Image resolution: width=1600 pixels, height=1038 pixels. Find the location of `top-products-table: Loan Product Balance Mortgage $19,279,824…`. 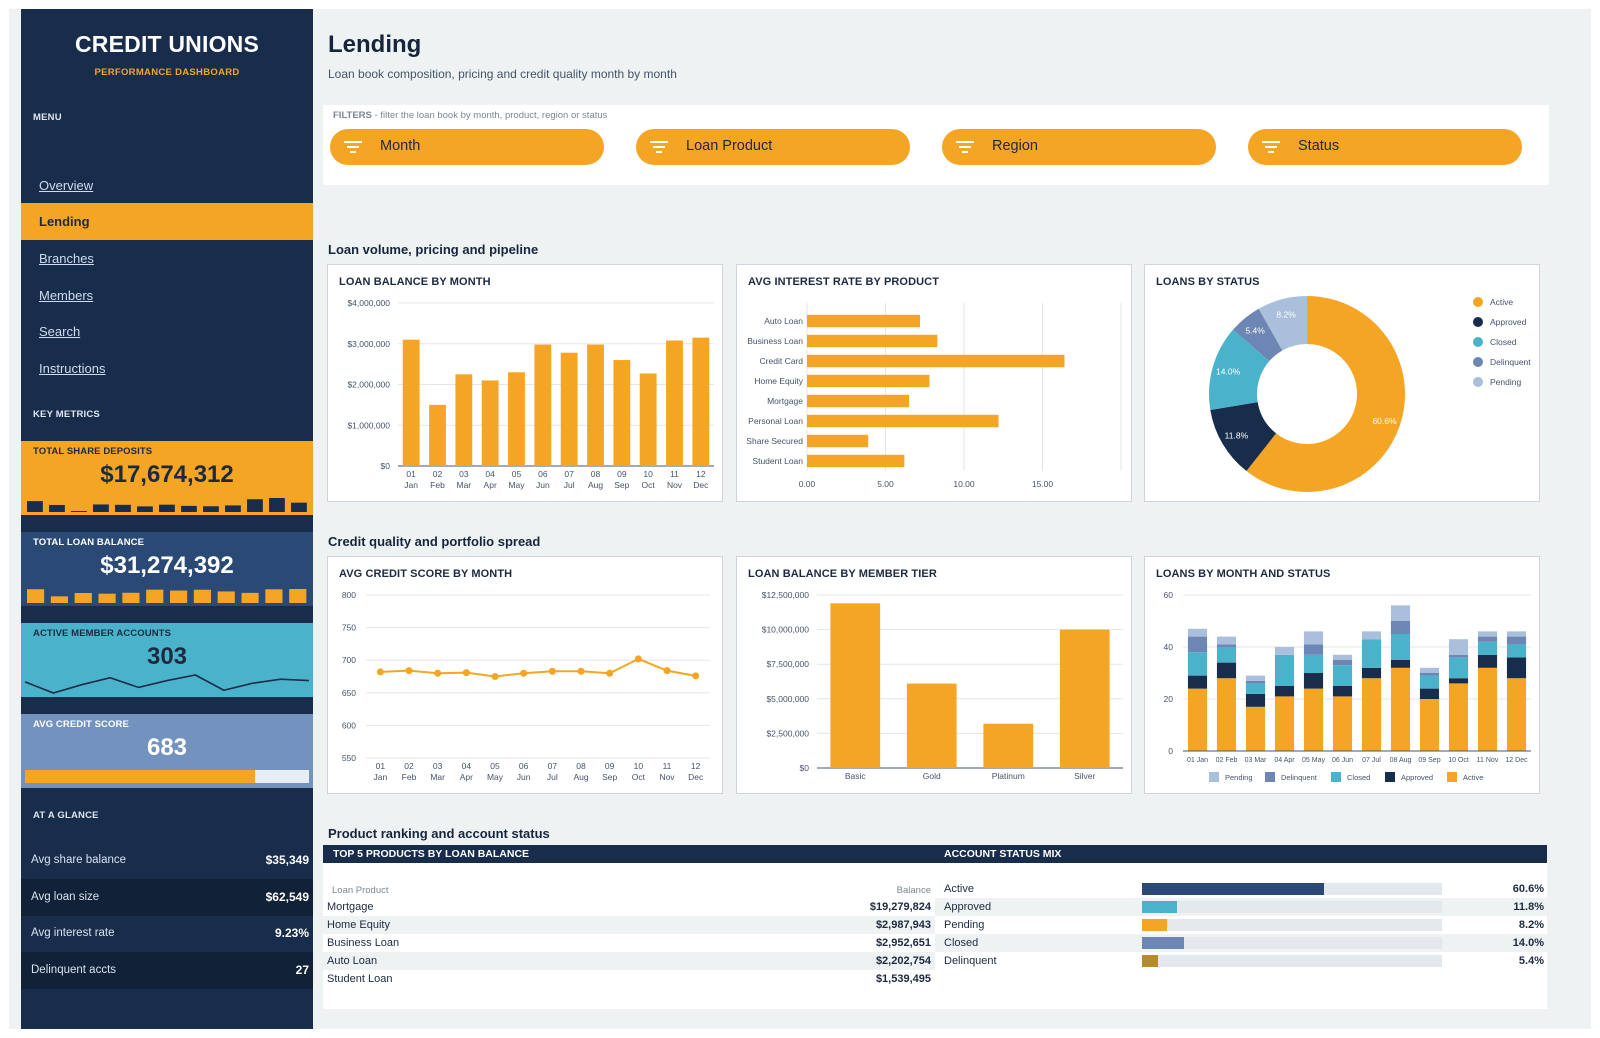

top-products-table: Loan Product Balance Mortgage $19,279,824… is located at coordinates (629, 936).